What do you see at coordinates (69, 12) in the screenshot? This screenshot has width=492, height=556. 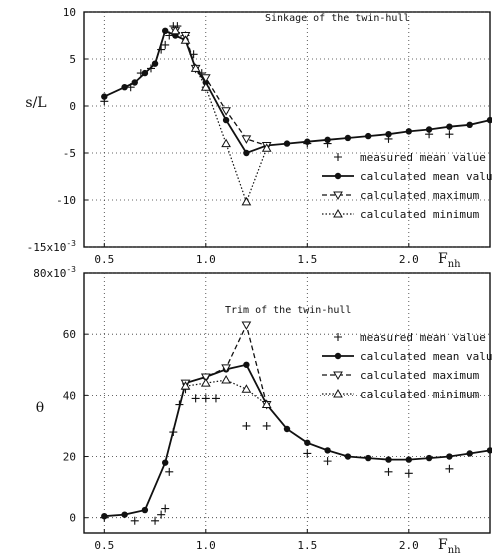 I see `y-tick-label: 10` at bounding box center [69, 12].